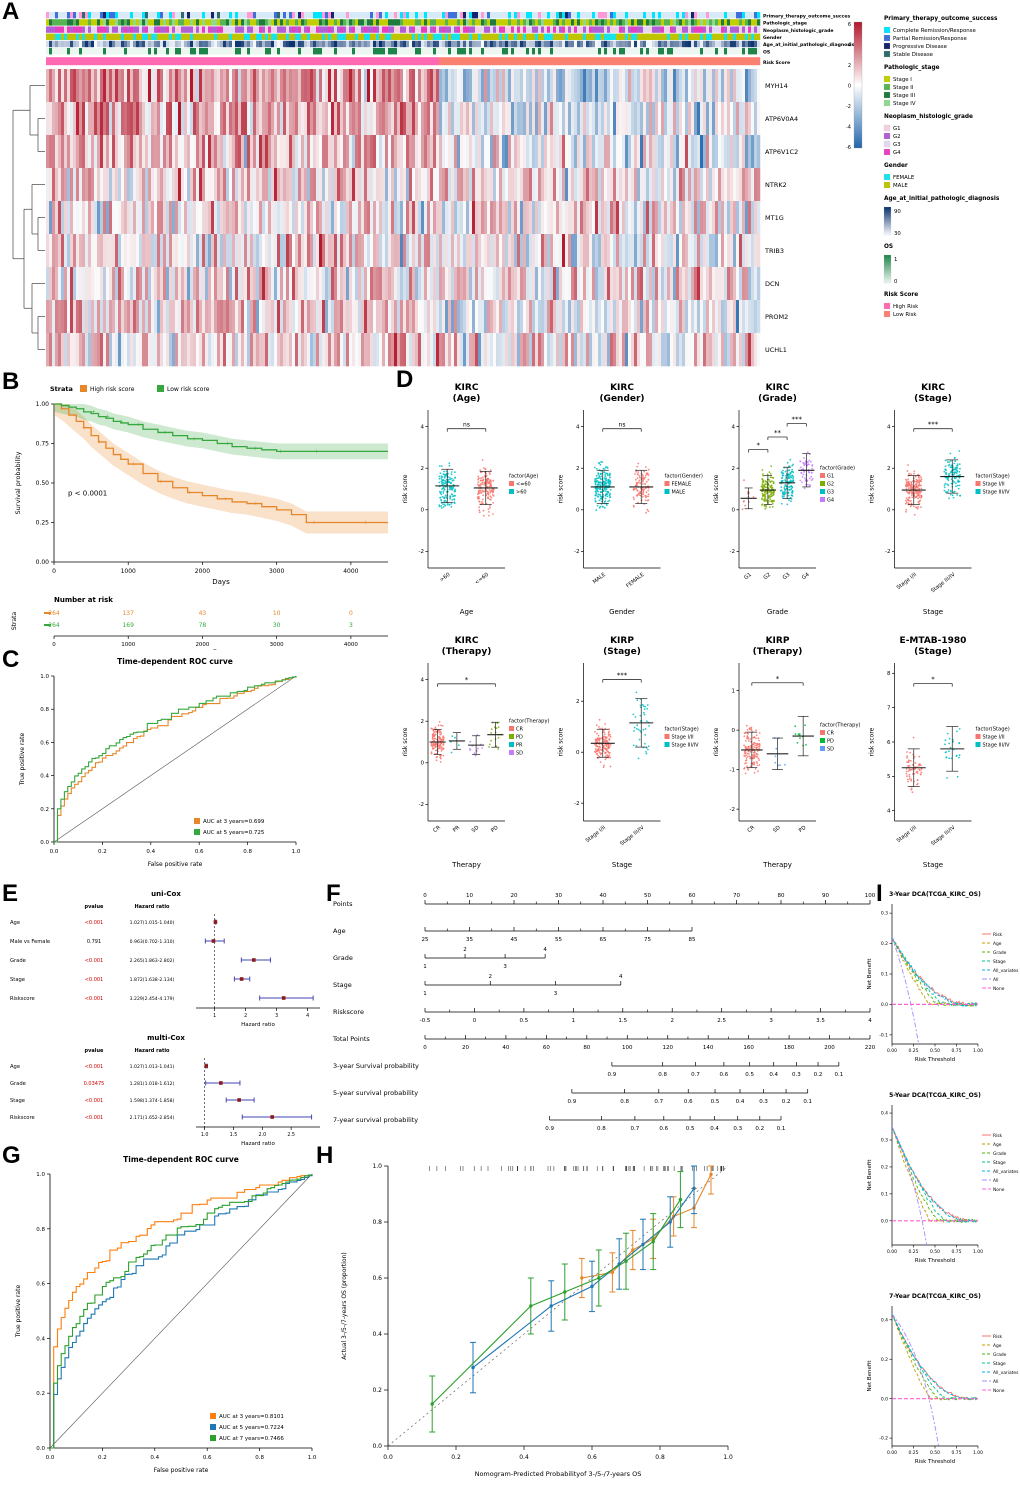 The image size is (1020, 1494). I want to click on svg-text: -4, so click(848, 128).